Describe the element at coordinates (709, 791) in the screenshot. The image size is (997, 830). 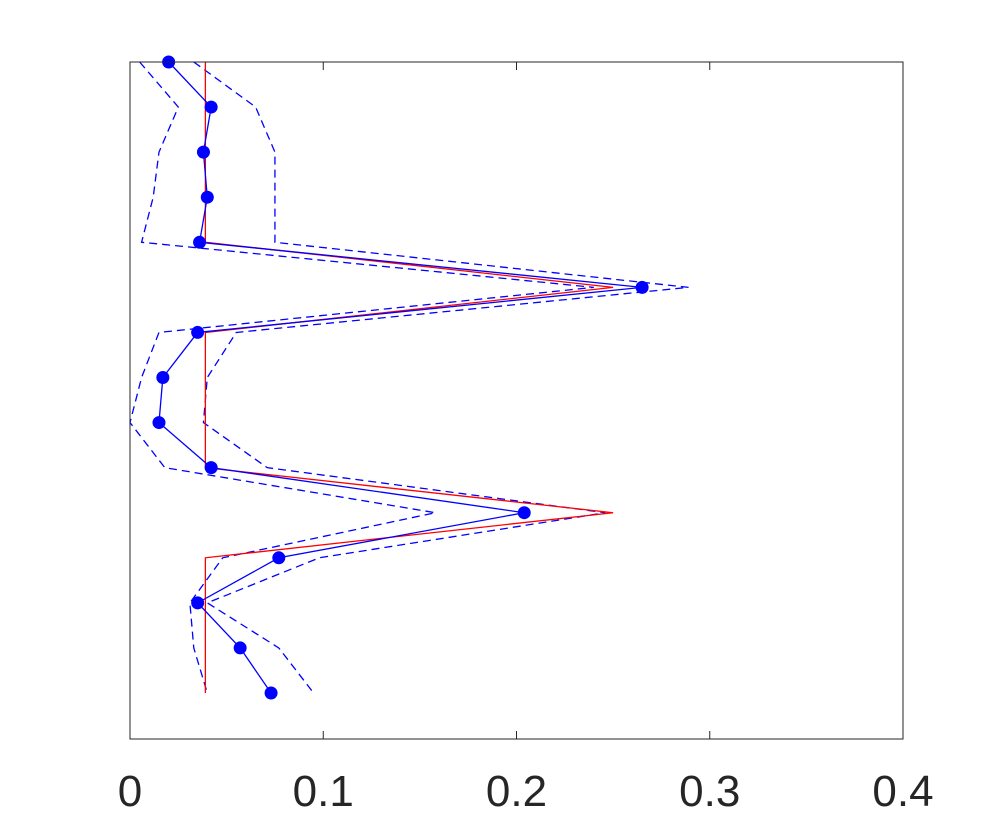
I see `x-tick-label: 0.3` at that location.